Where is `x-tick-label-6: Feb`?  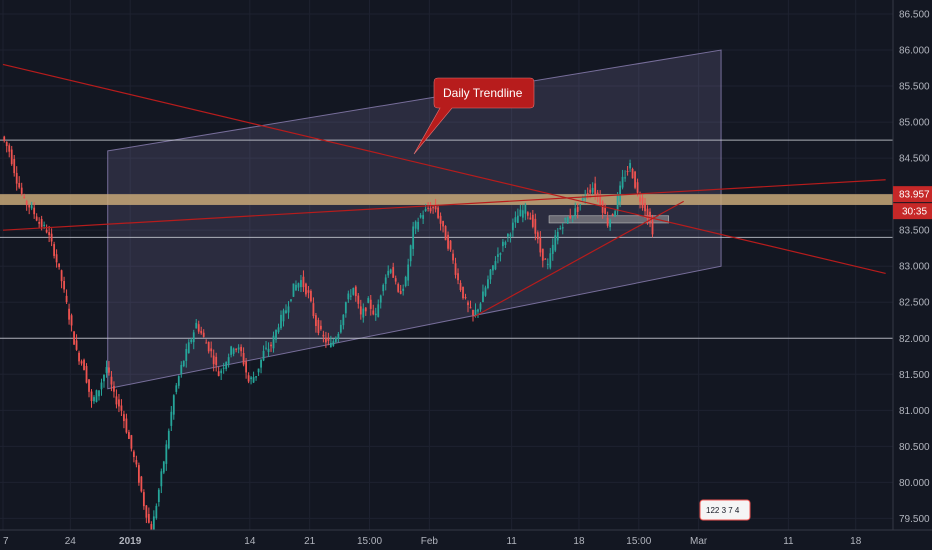
x-tick-label-6: Feb is located at coordinates (430, 541).